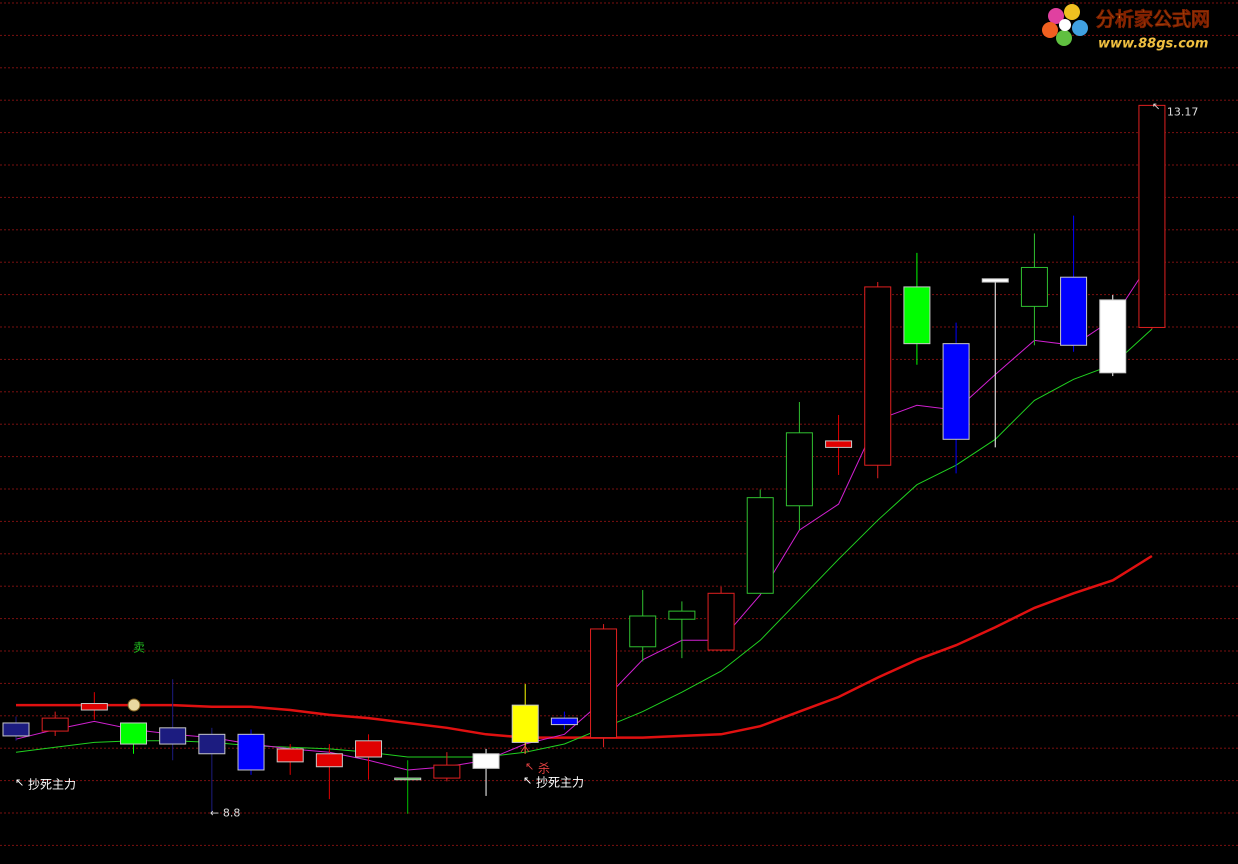  I want to click on annotation: 卖, so click(139, 648).